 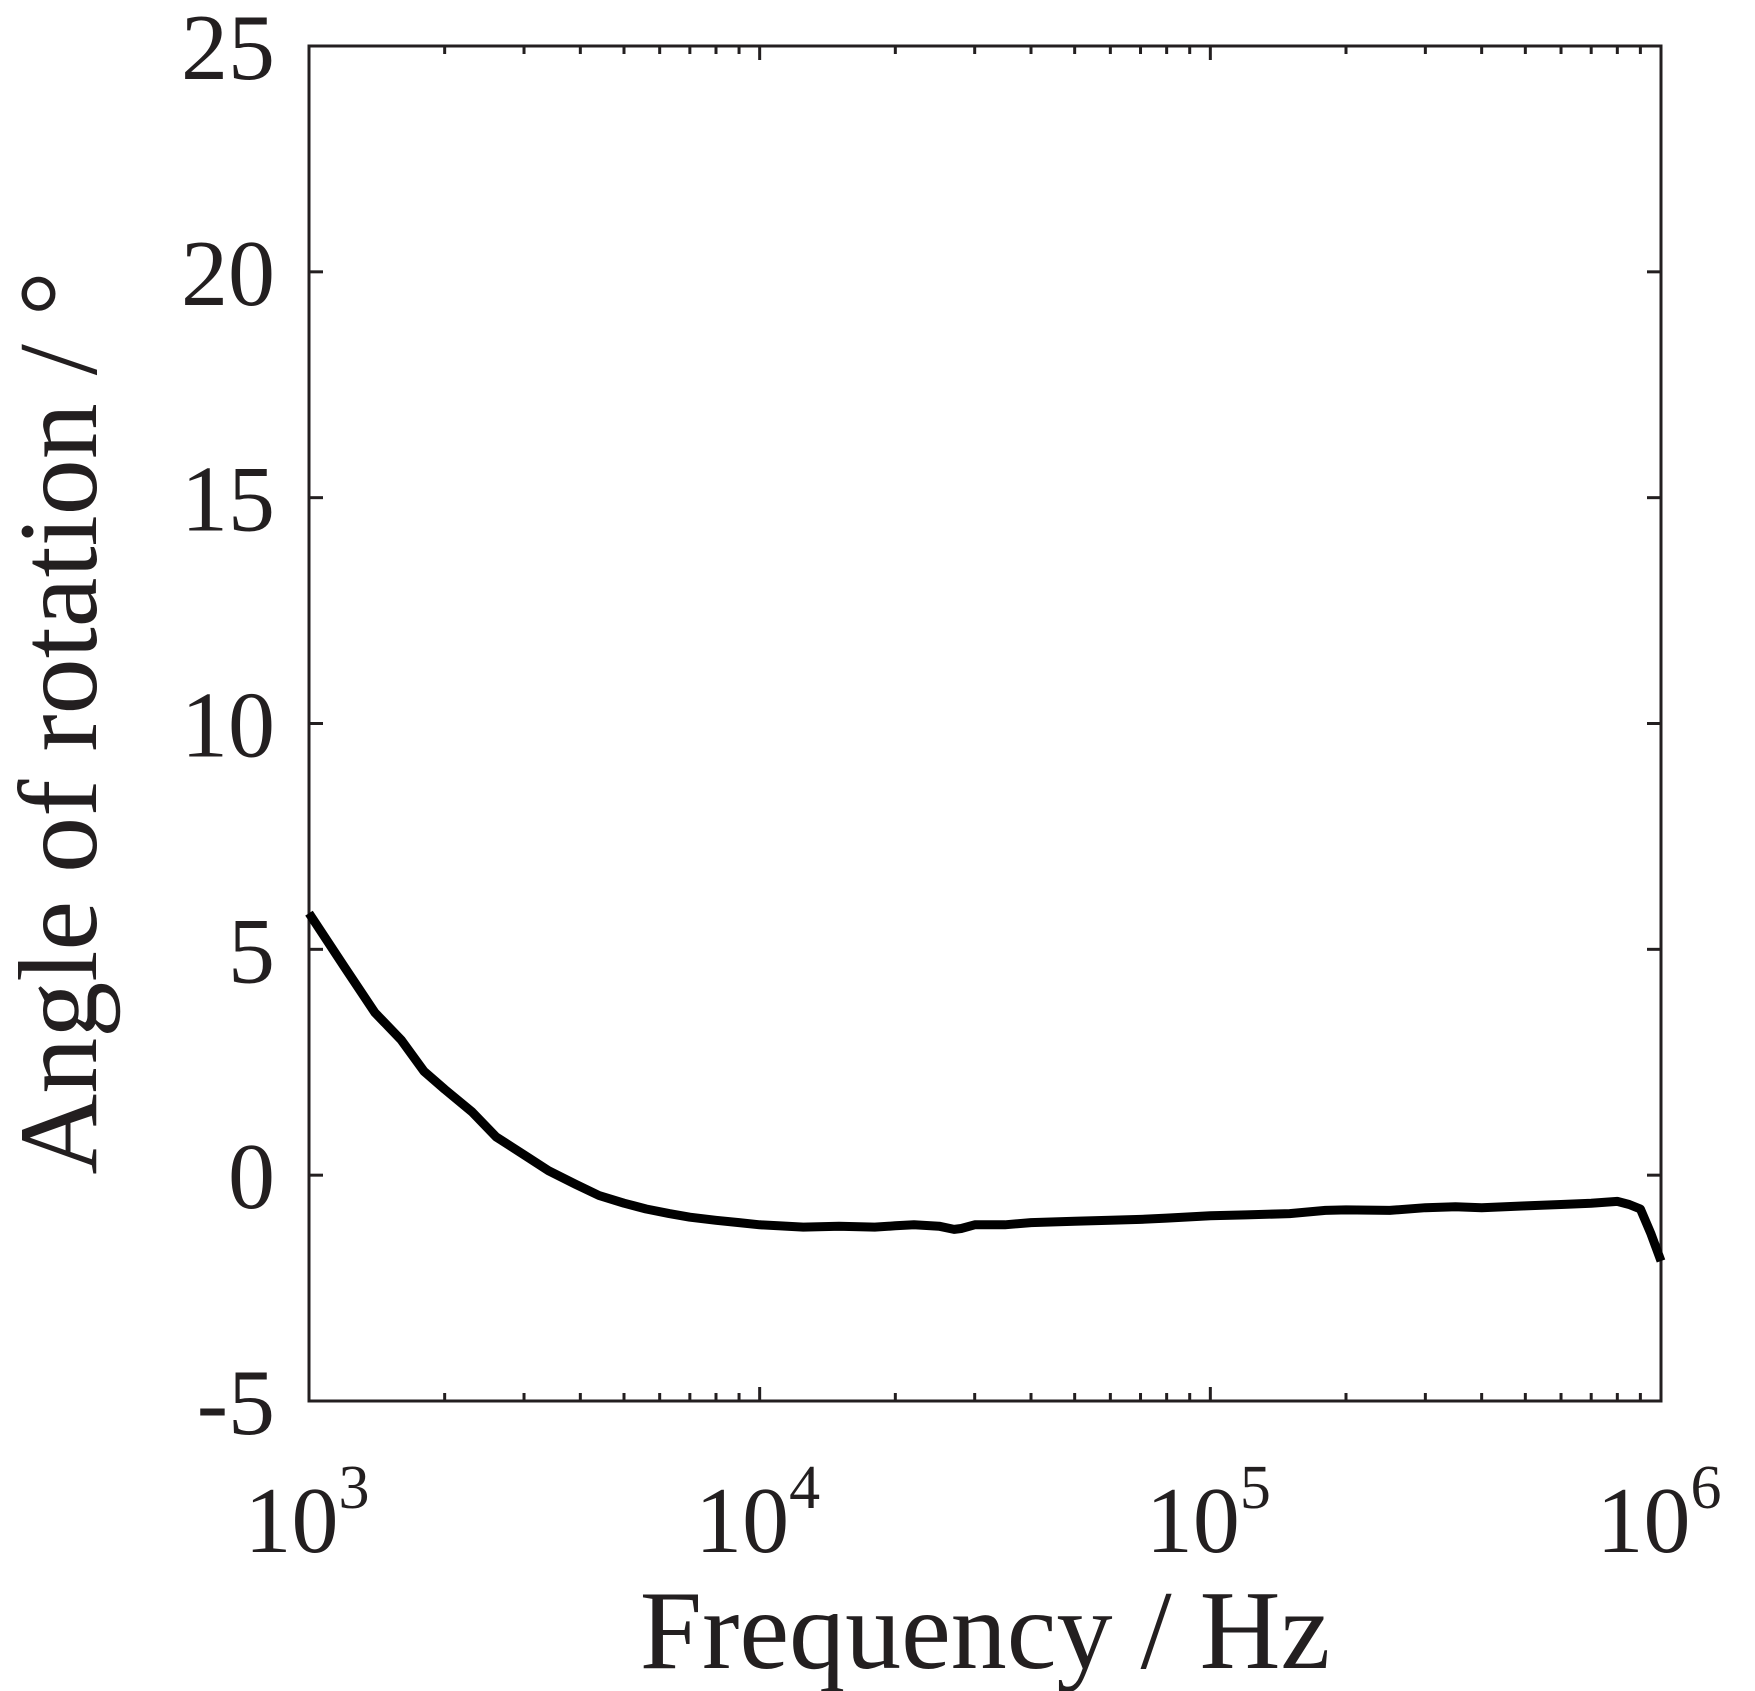 I want to click on y-tick-label: 25, so click(x=228, y=50).